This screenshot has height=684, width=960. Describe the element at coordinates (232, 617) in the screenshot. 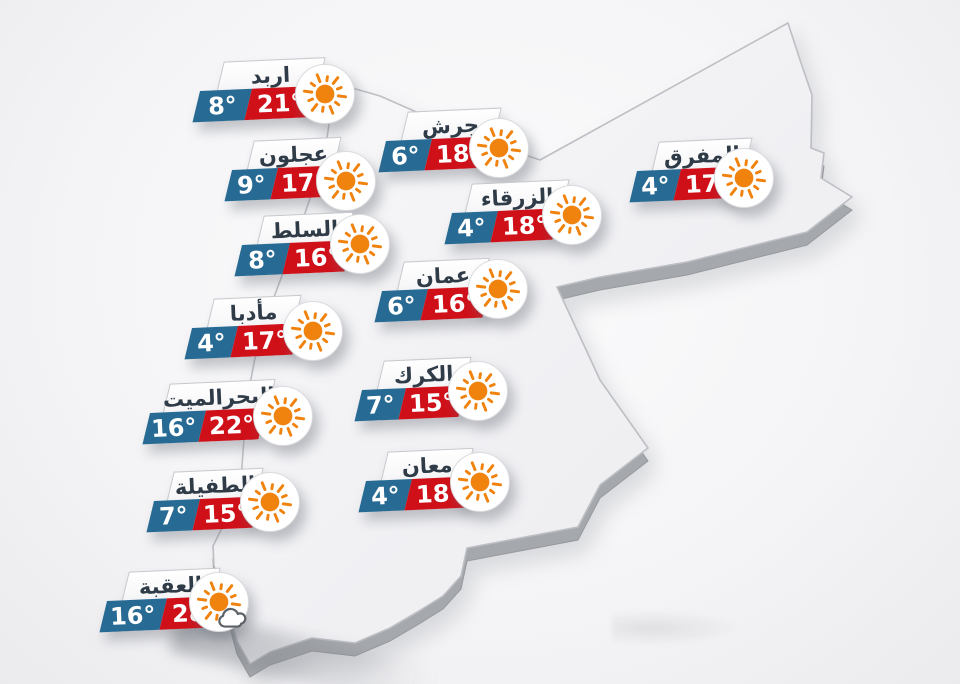

I see `cloud-icon` at that location.